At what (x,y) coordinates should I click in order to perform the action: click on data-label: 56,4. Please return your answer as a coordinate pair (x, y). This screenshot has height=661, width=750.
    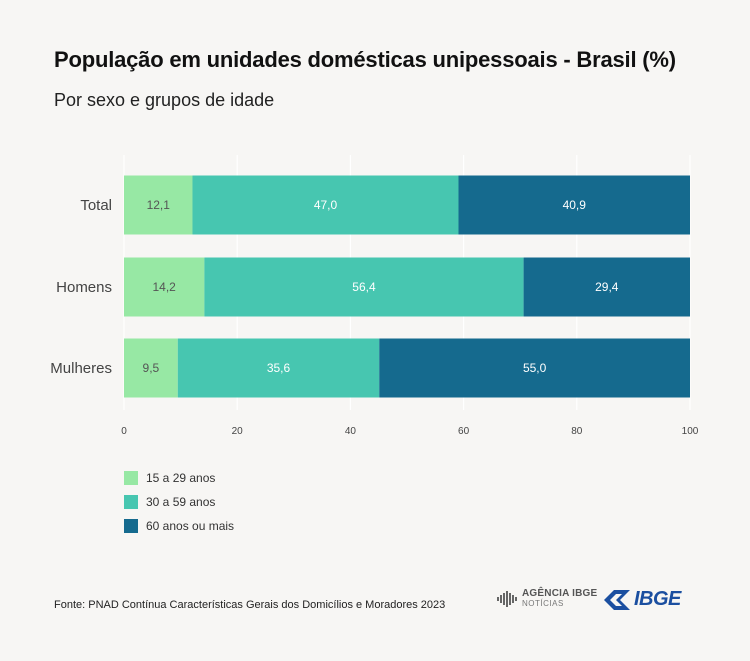
    Looking at the image, I should click on (364, 287).